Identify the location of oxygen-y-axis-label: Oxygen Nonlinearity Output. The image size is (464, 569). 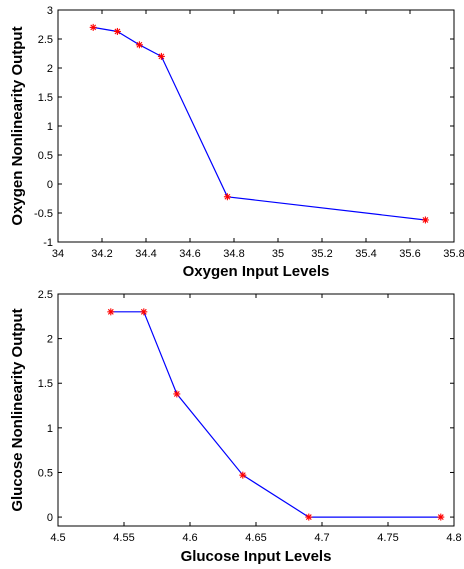
(17, 125).